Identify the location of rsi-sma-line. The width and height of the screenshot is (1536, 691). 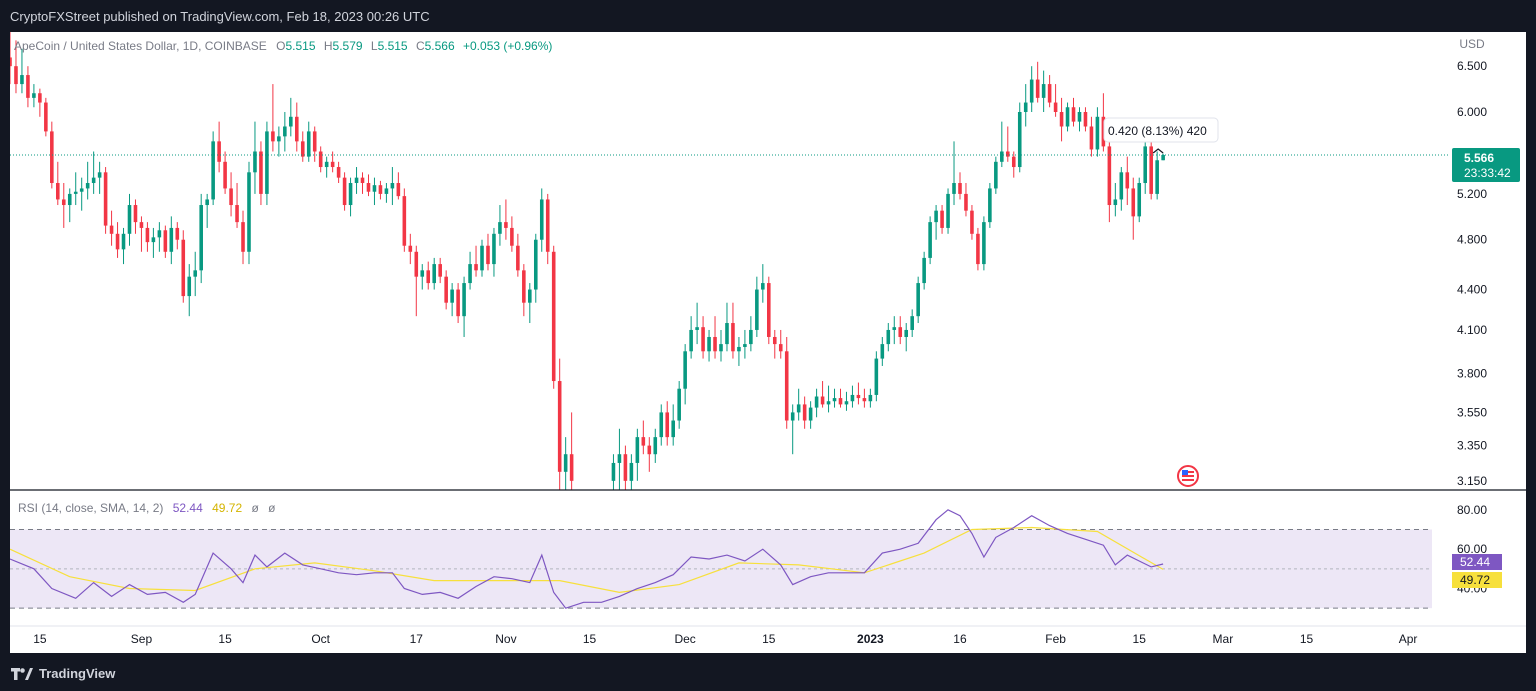
(586, 560).